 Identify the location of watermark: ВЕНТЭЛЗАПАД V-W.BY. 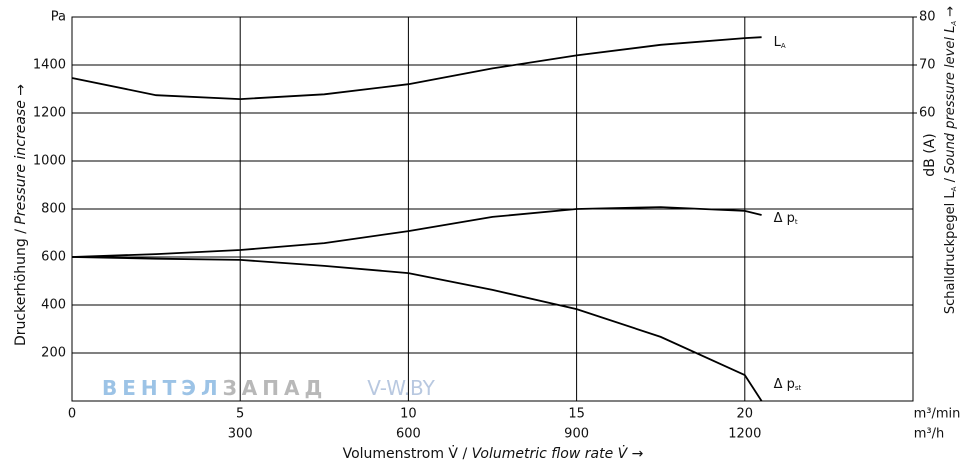
(269, 388).